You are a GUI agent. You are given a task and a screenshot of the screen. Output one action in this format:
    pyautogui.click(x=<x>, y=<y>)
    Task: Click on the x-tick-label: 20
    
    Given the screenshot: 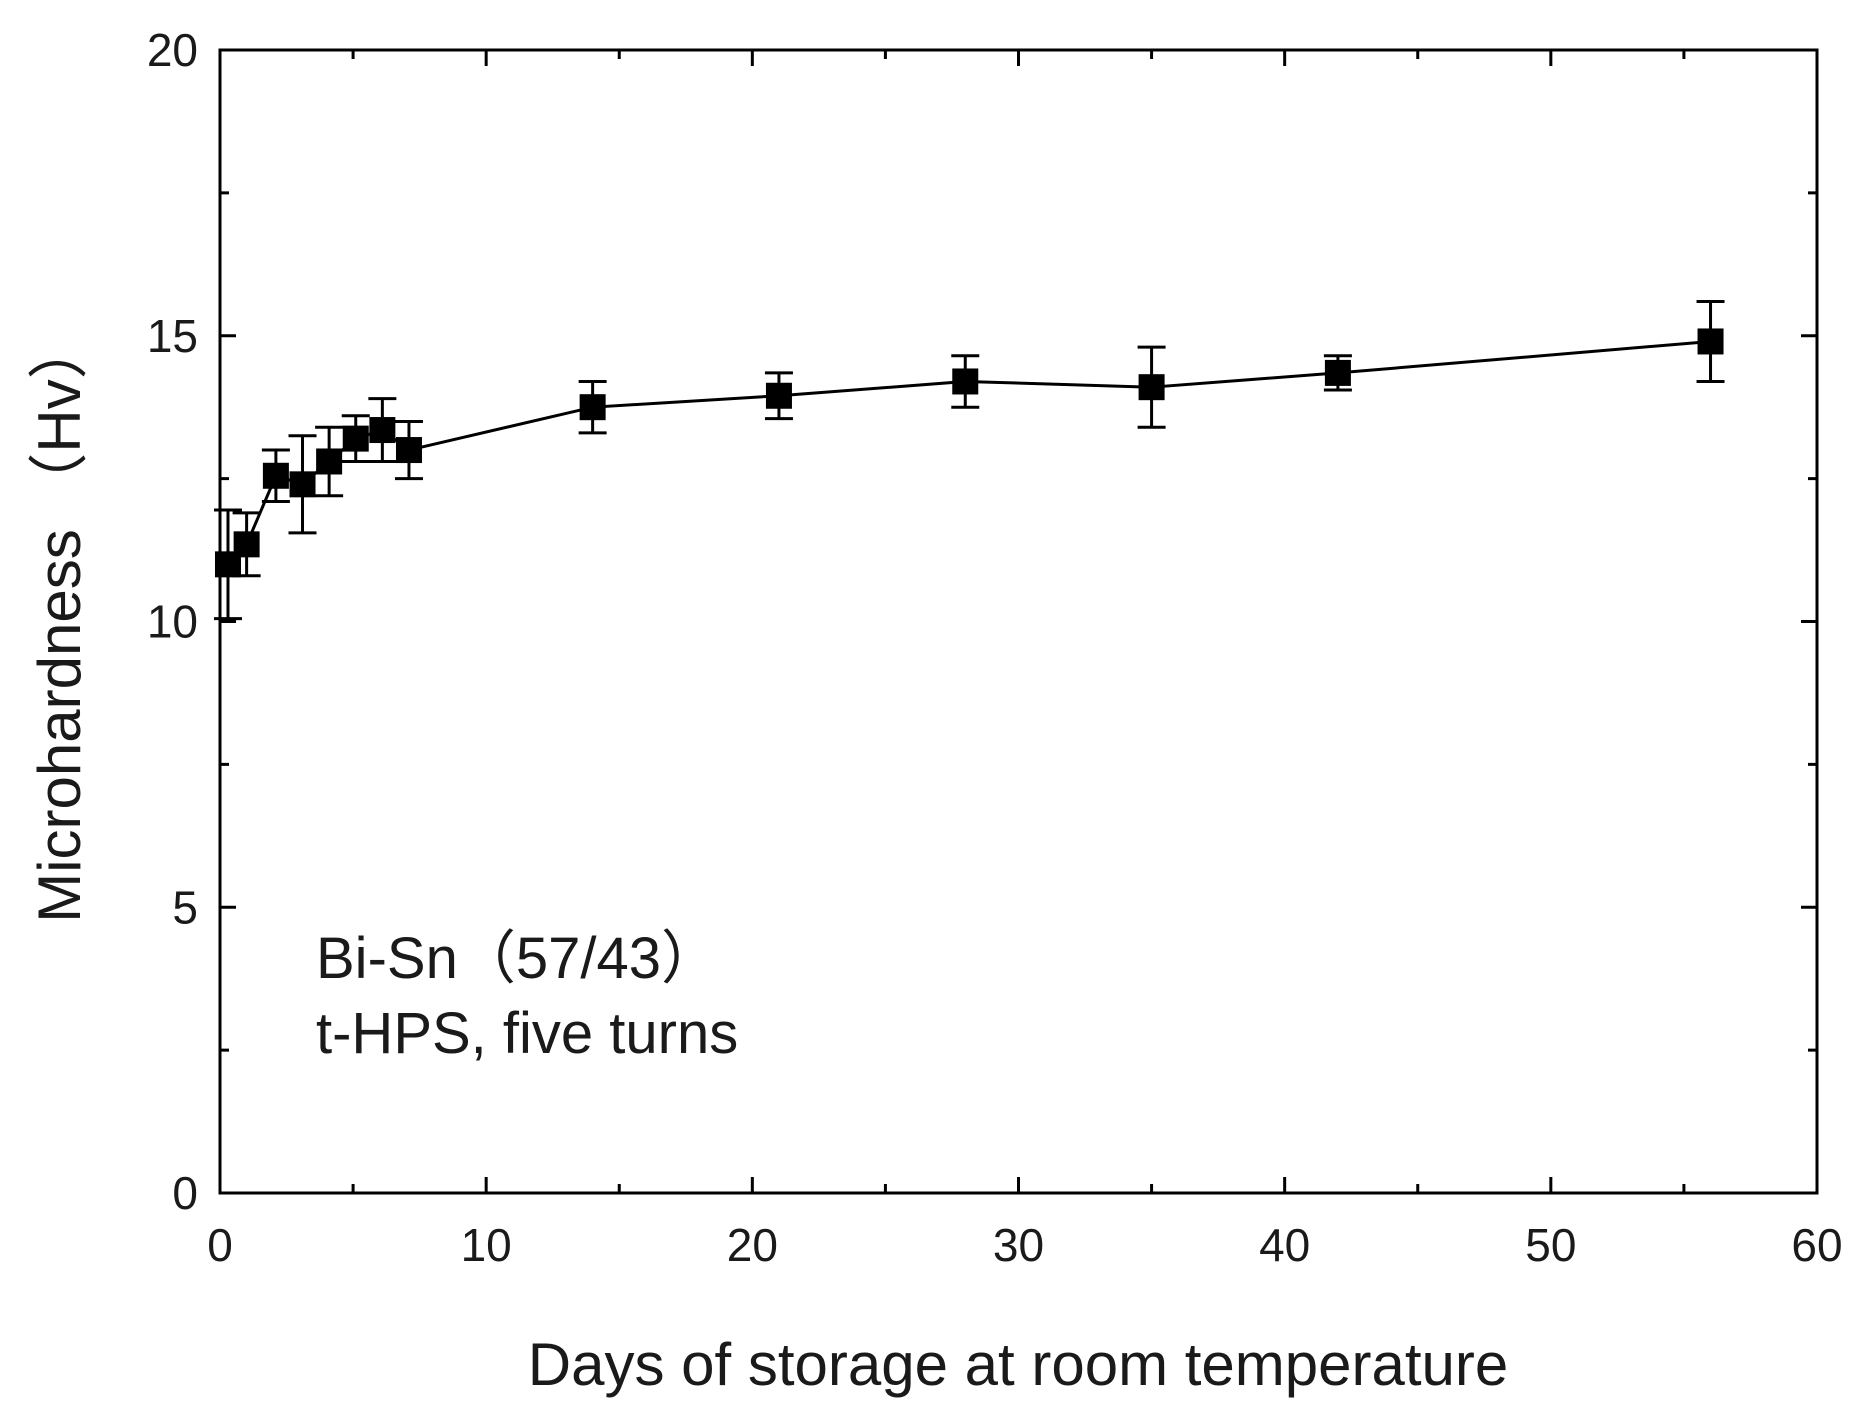 What is the action you would take?
    pyautogui.click(x=752, y=1245)
    